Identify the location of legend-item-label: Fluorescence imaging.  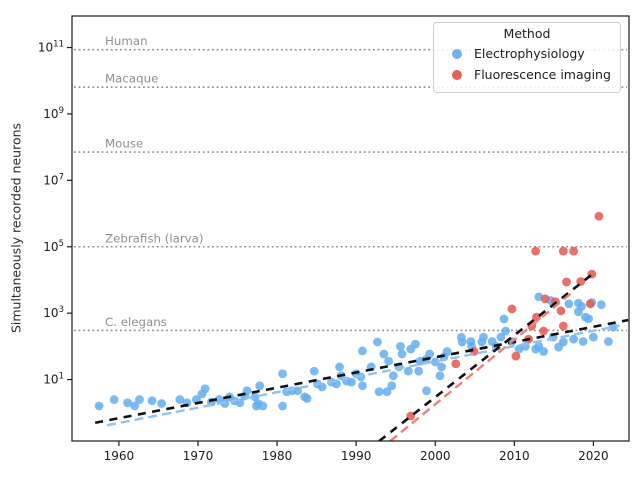
(542, 74).